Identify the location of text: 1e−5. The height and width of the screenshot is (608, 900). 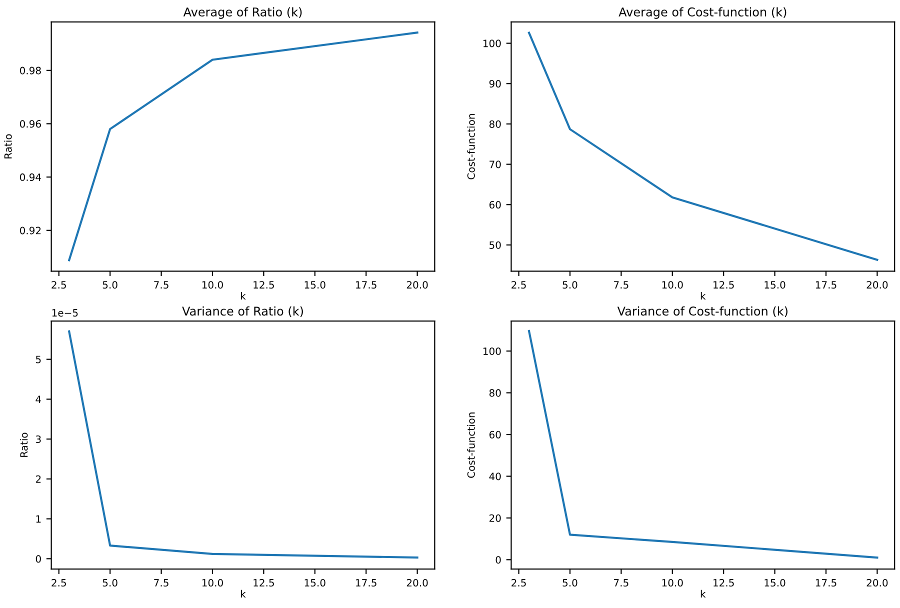
(65, 313).